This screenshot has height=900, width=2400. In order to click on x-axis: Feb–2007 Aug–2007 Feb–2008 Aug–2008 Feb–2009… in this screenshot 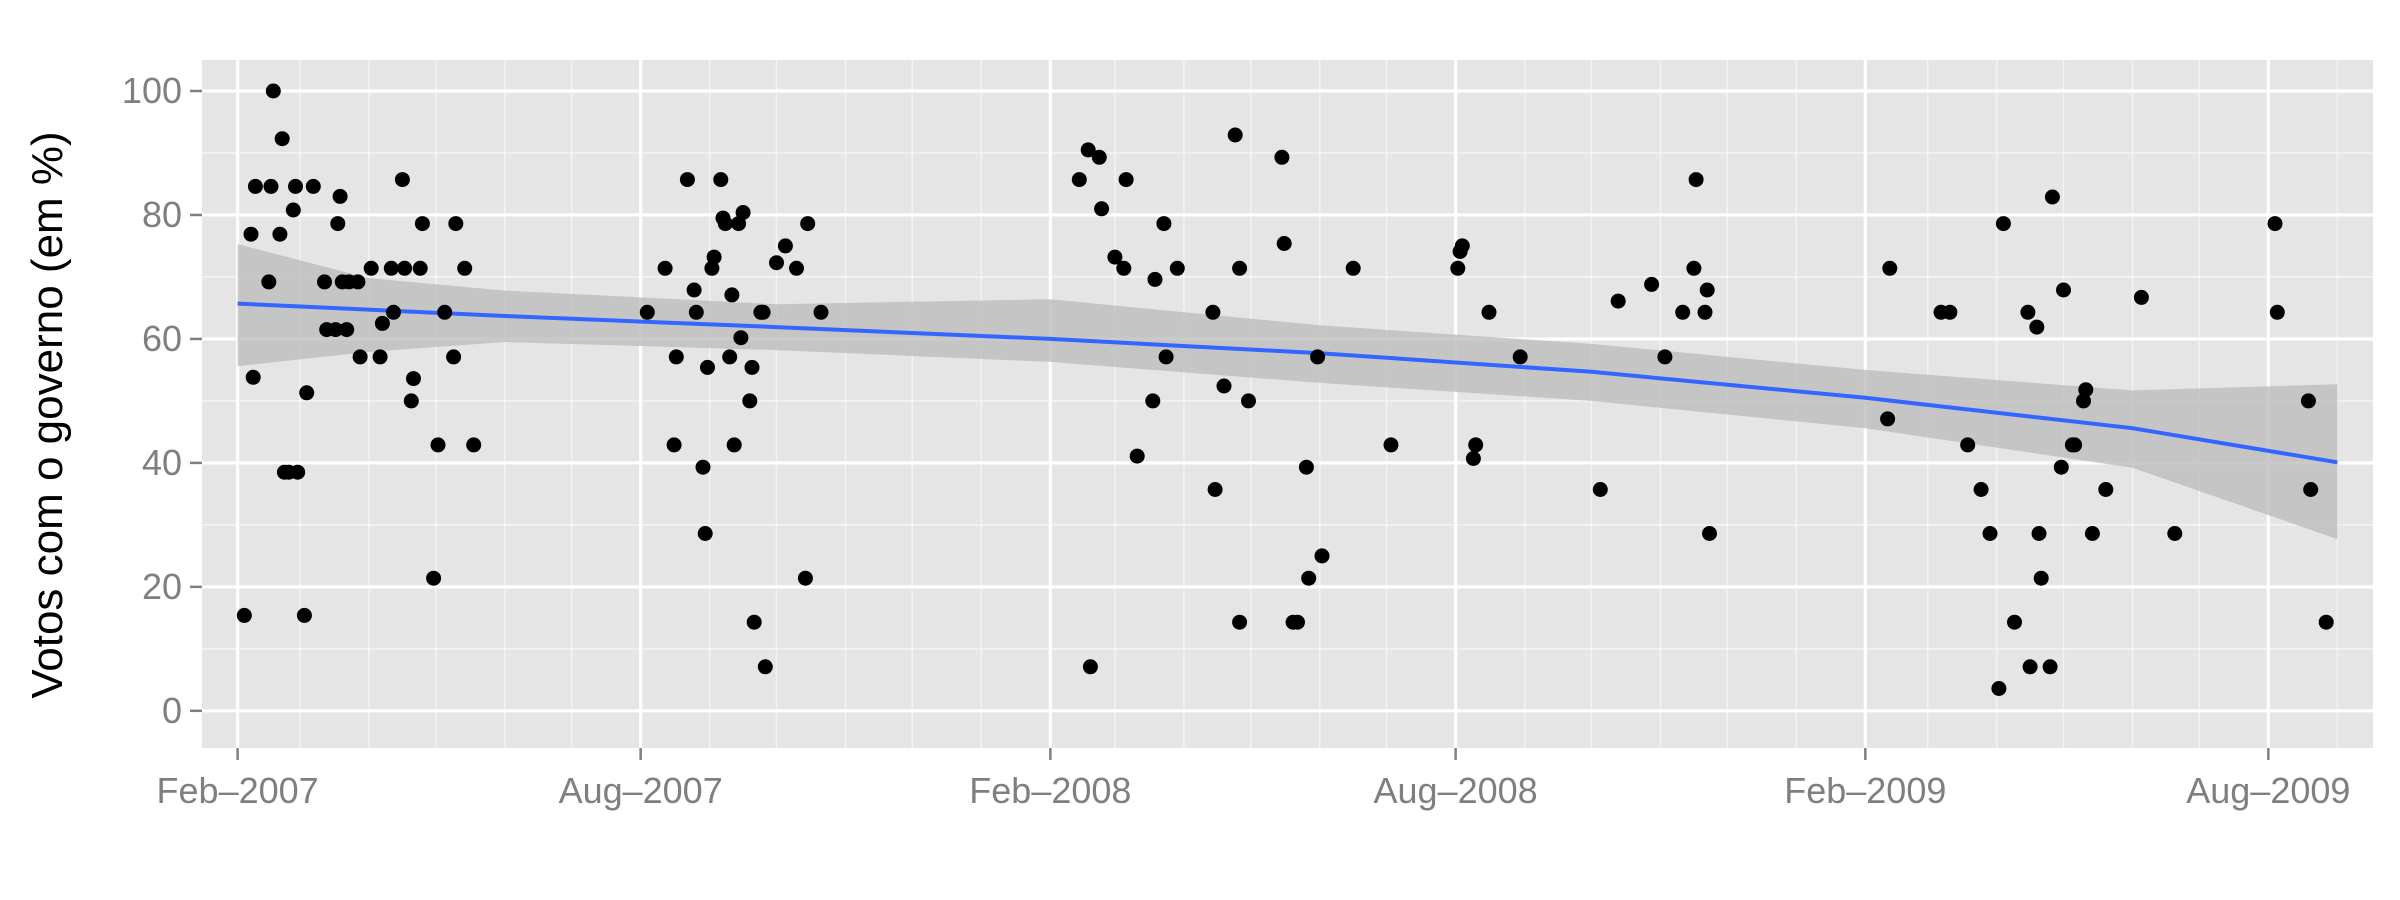, I will do `click(1253, 779)`.